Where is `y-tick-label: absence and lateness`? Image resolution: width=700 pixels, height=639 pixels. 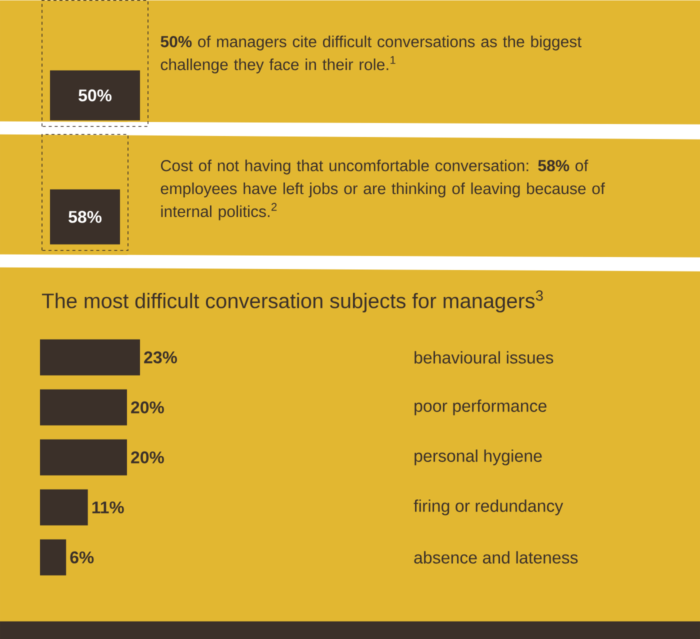 y-tick-label: absence and lateness is located at coordinates (496, 557).